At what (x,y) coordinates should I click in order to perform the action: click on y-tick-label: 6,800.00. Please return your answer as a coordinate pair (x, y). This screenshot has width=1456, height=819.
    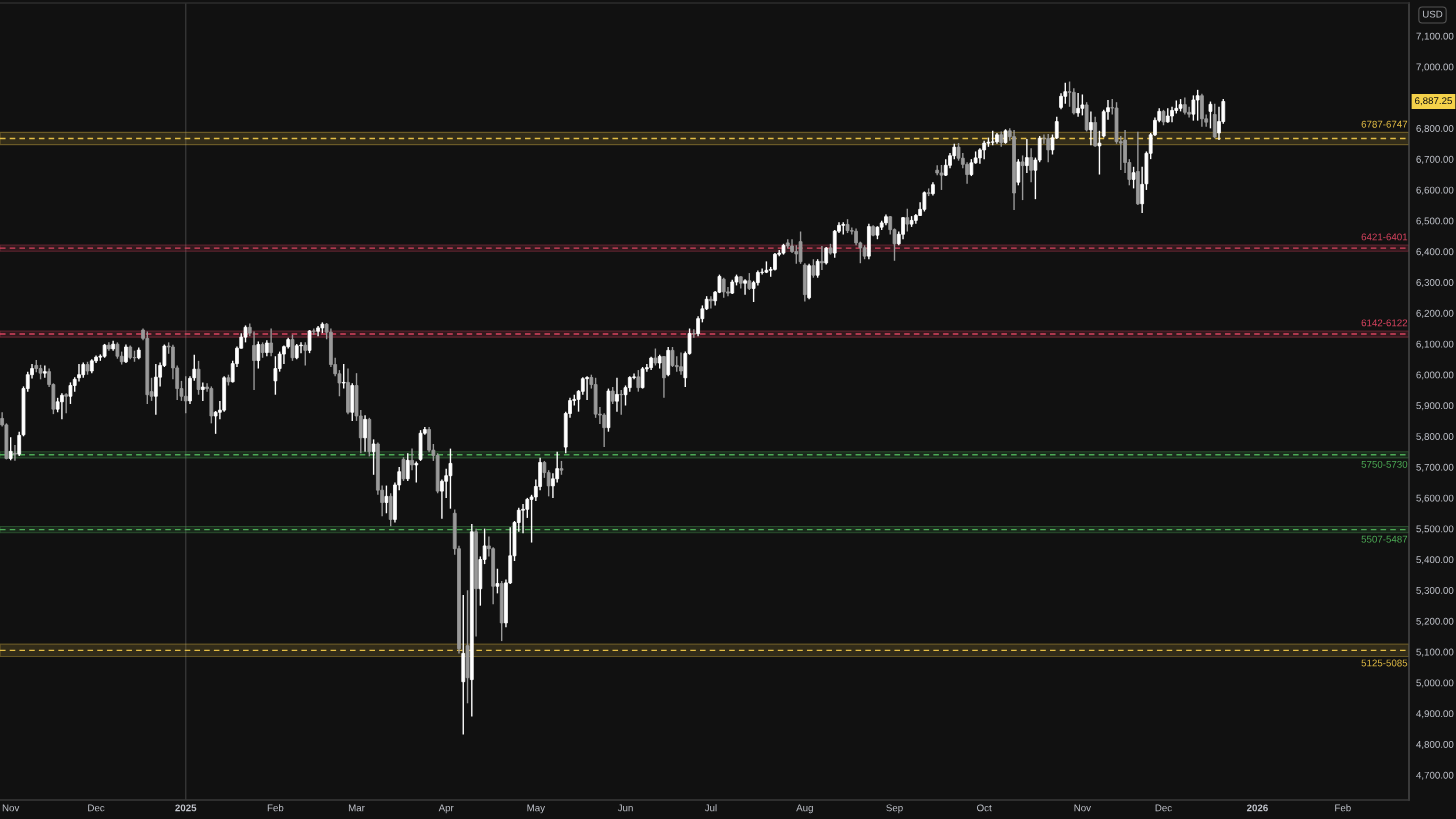
    Looking at the image, I should click on (1435, 129).